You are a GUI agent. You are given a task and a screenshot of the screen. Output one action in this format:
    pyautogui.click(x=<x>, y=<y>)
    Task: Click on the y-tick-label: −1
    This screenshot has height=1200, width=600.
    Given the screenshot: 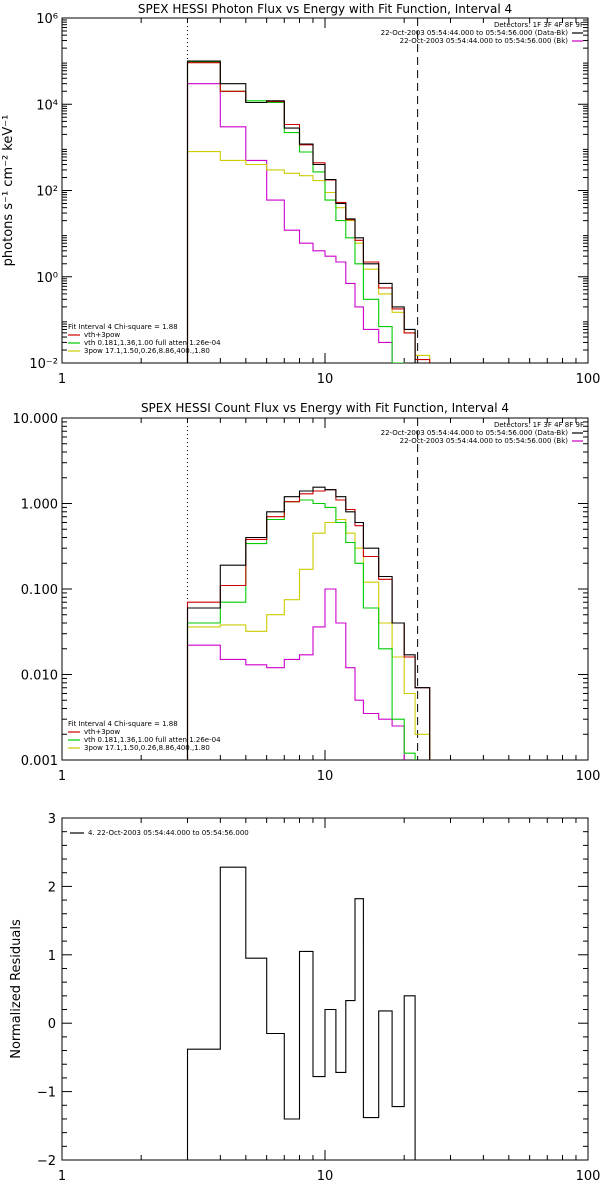 What is the action you would take?
    pyautogui.click(x=46, y=1093)
    